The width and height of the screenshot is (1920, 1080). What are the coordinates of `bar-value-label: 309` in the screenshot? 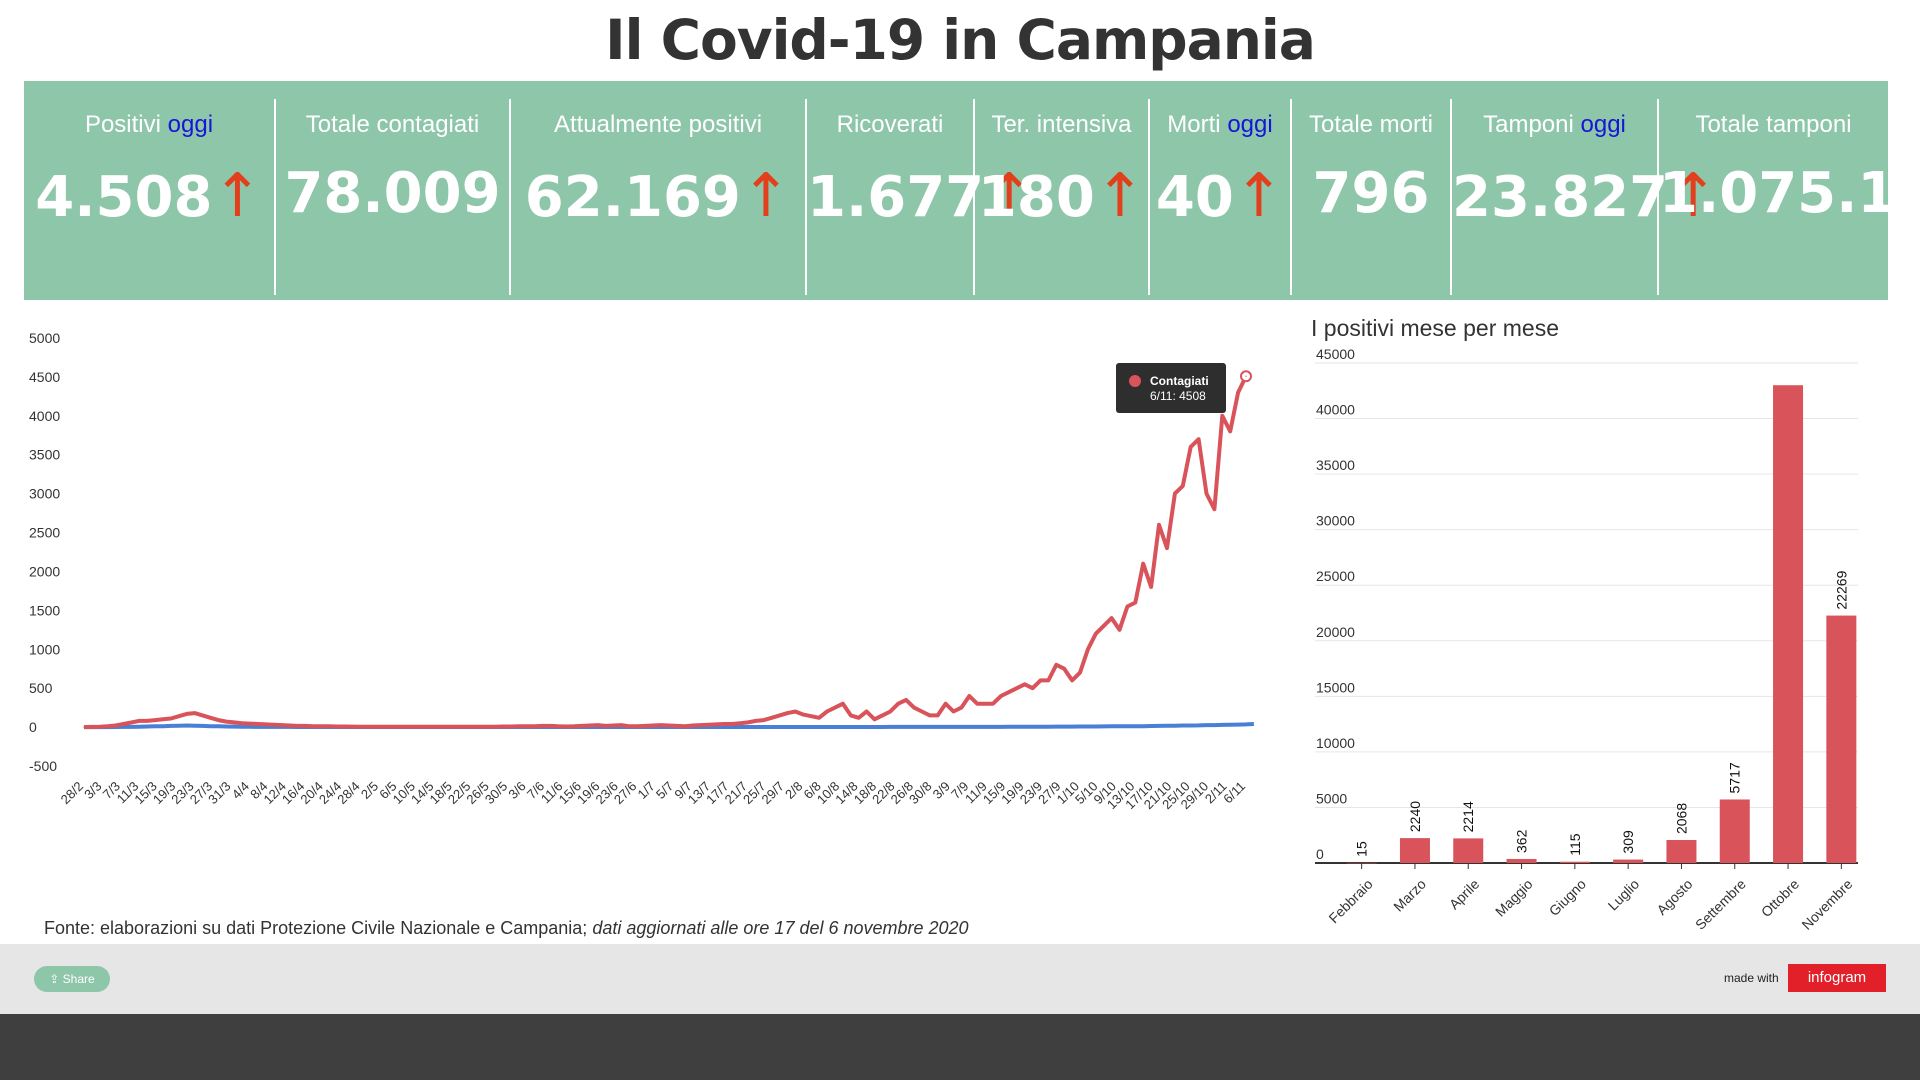 It's located at (1628, 842).